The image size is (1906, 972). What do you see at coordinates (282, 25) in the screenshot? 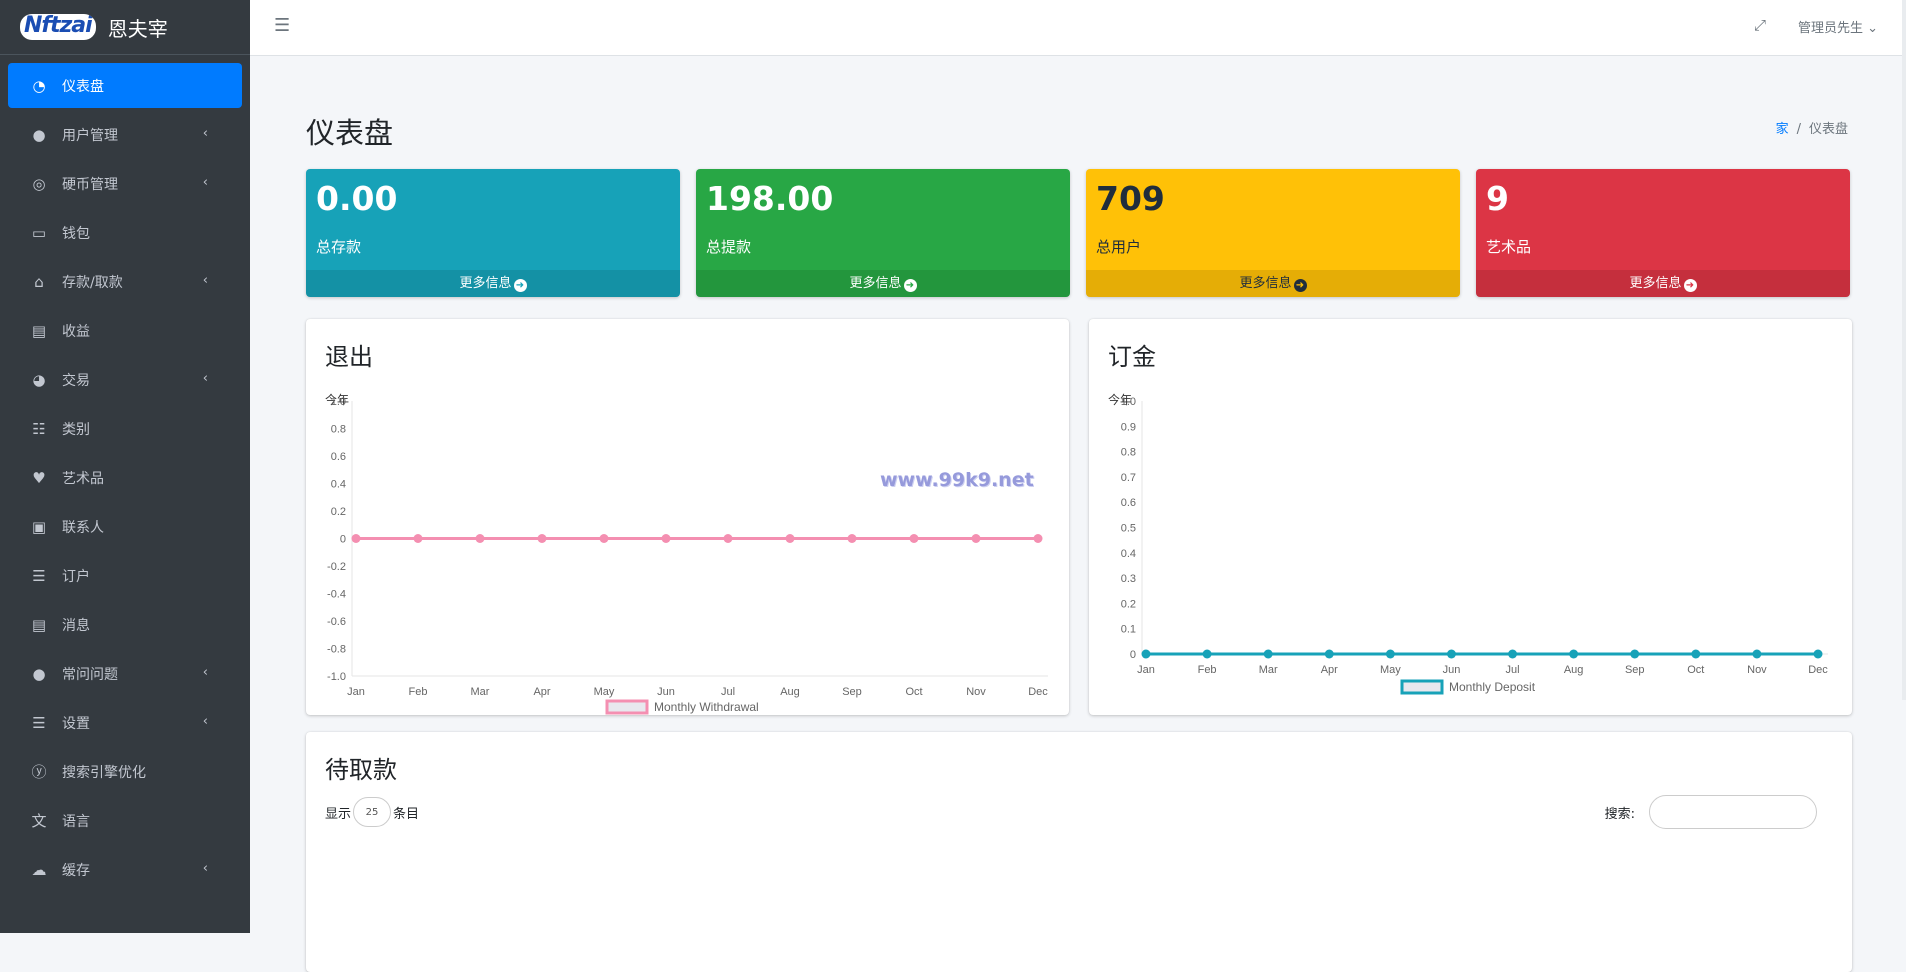
I see `hamburger-menu-icon: ☰` at bounding box center [282, 25].